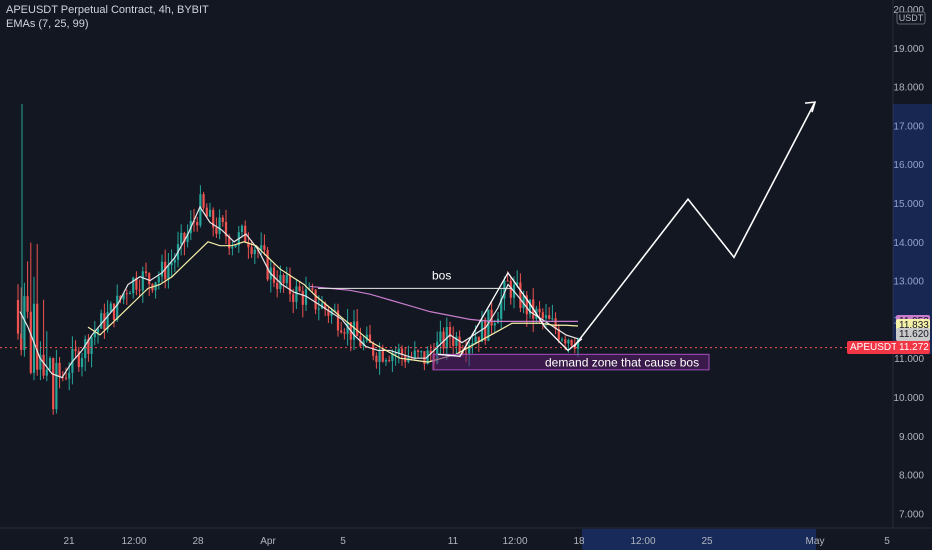 Image resolution: width=932 pixels, height=550 pixels. I want to click on structure-zigzag, so click(510, 314).